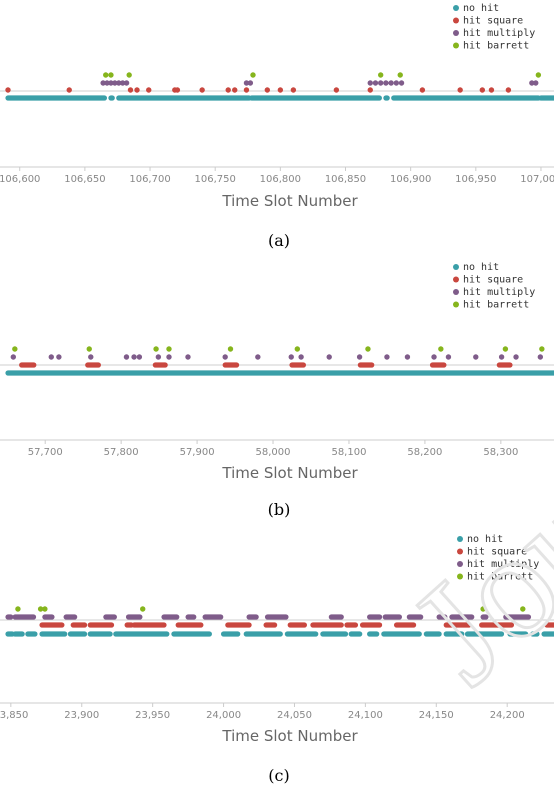 This screenshot has height=790, width=554. I want to click on x-tick-label: 24,000, so click(223, 715).